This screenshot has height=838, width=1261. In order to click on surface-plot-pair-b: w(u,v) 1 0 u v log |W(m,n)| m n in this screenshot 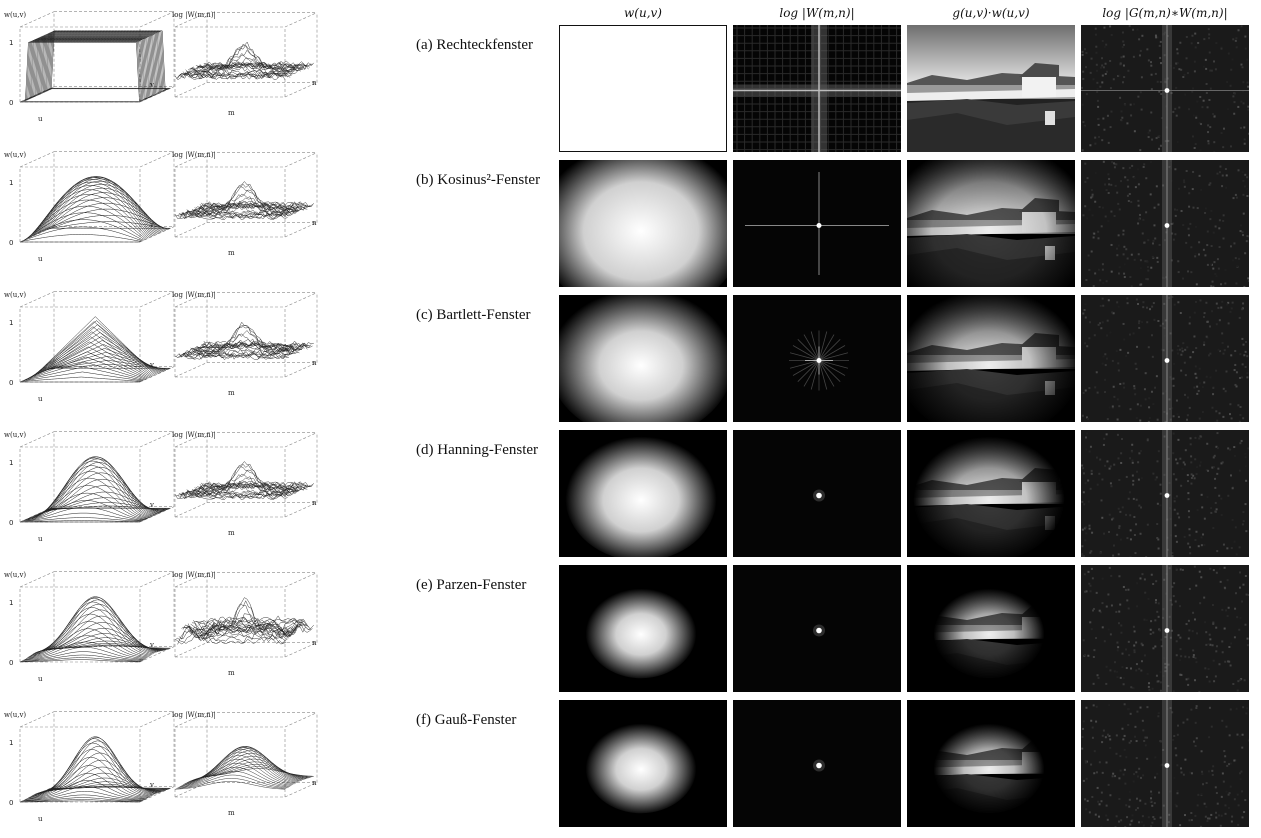, I will do `click(165, 210)`.